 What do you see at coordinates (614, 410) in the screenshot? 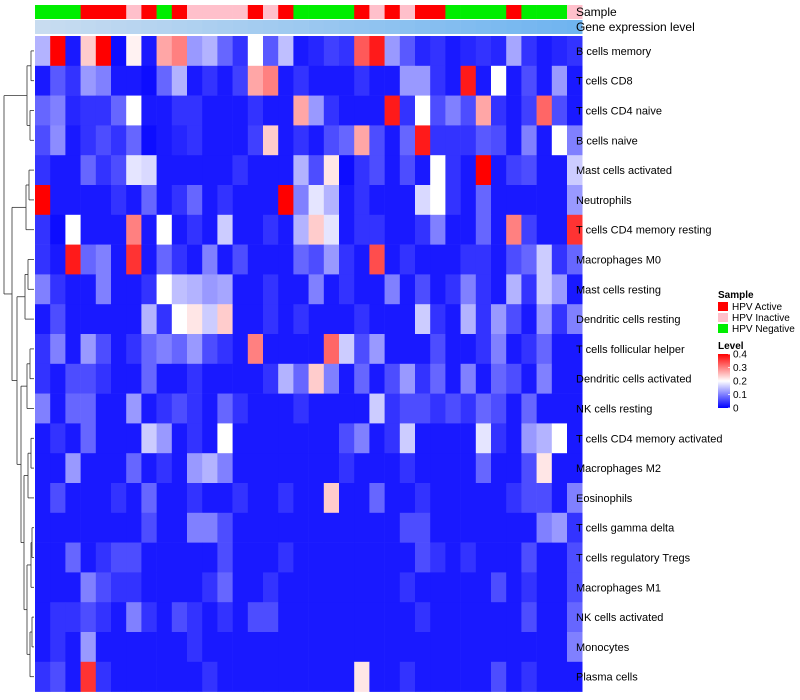
I see `row-label: NK cells resting` at bounding box center [614, 410].